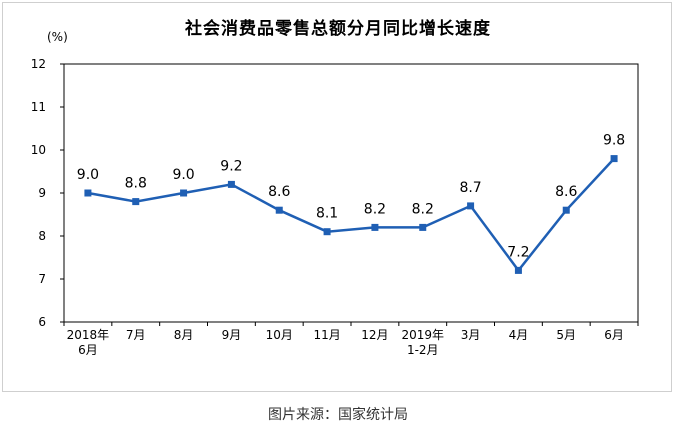 This screenshot has width=676, height=438. Describe the element at coordinates (614, 141) in the screenshot. I see `data-label: 9.8` at that location.